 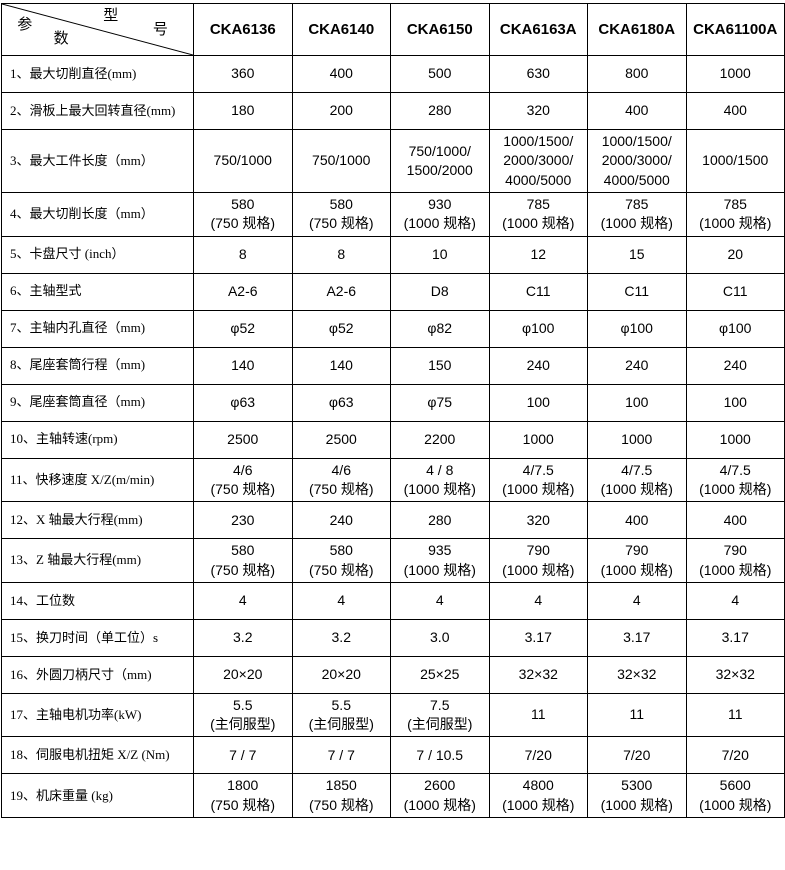 What do you see at coordinates (243, 480) in the screenshot?
I see `parameter-value: 4/6 (750 规格)` at bounding box center [243, 480].